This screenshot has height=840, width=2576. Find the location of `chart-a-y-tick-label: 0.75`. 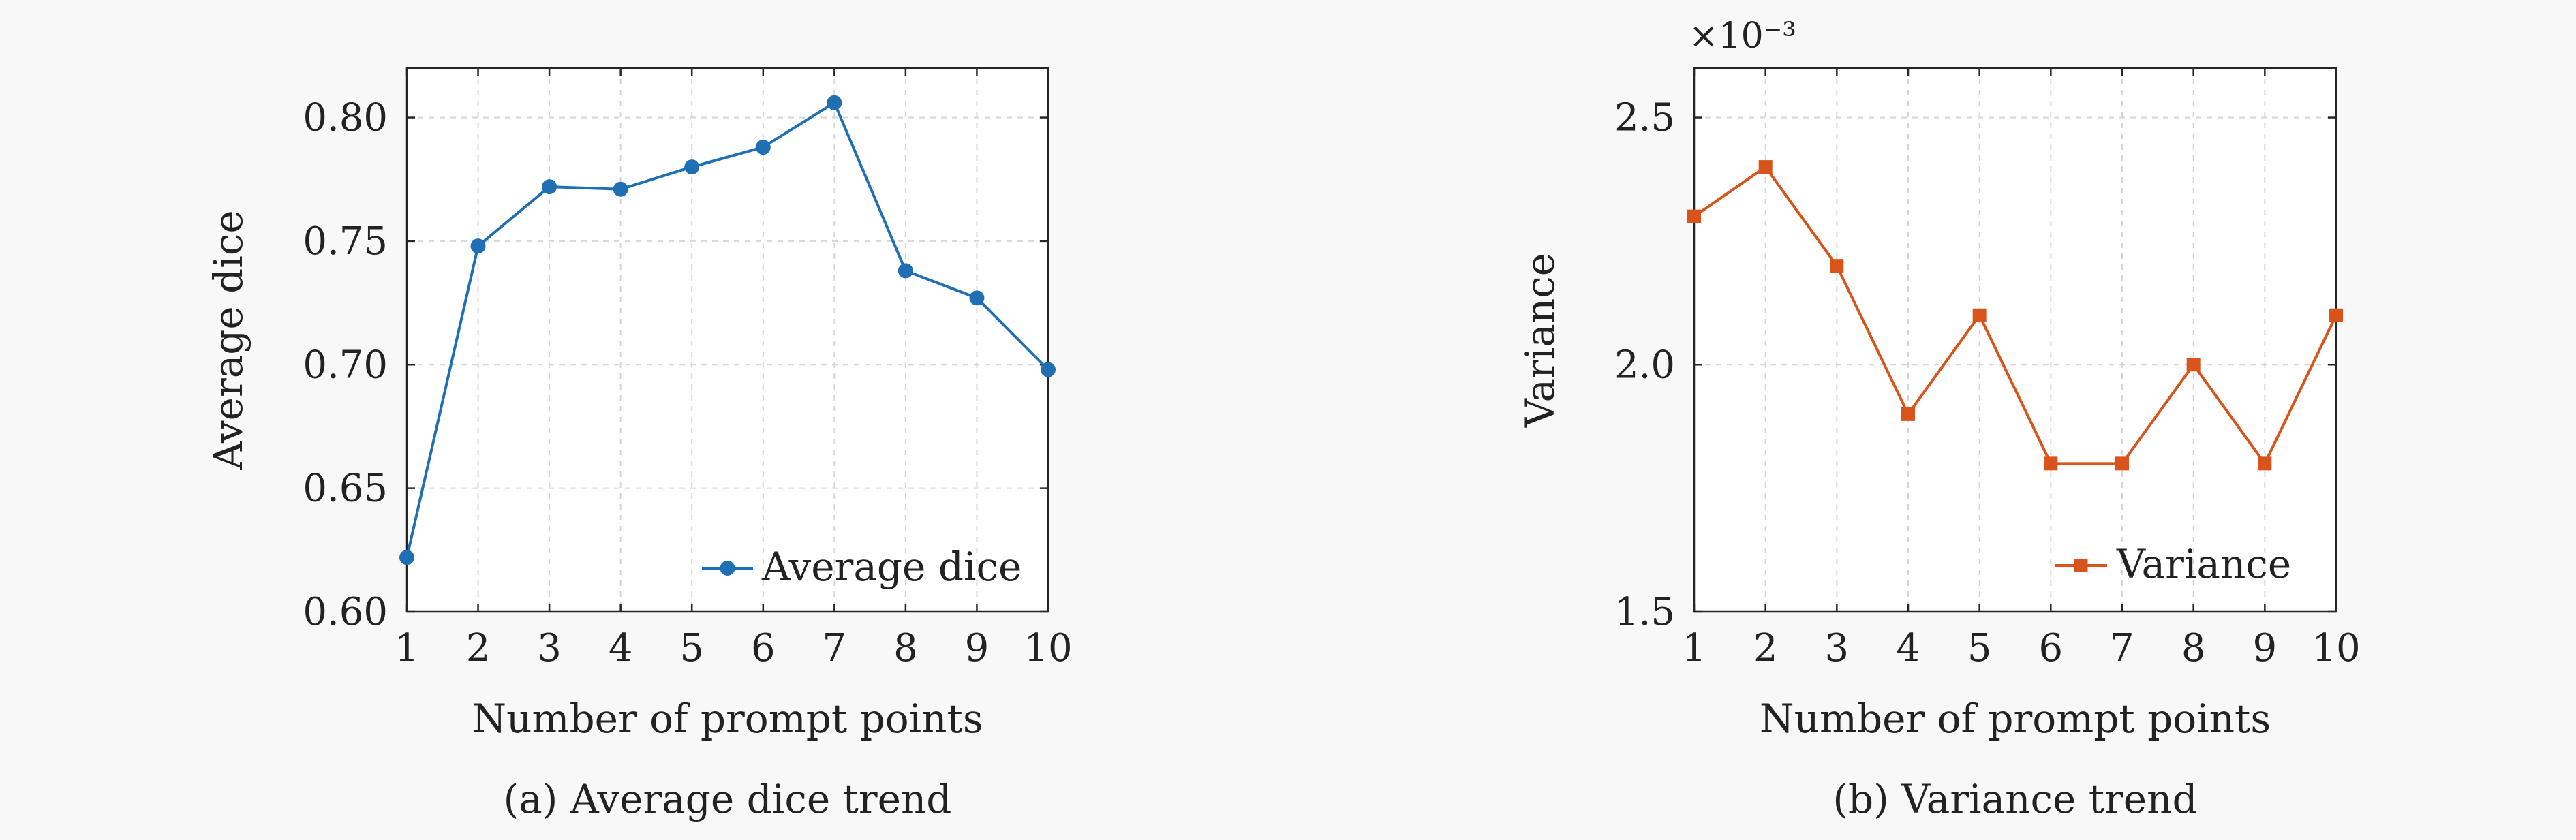

chart-a-y-tick-label: 0.75 is located at coordinates (345, 241).